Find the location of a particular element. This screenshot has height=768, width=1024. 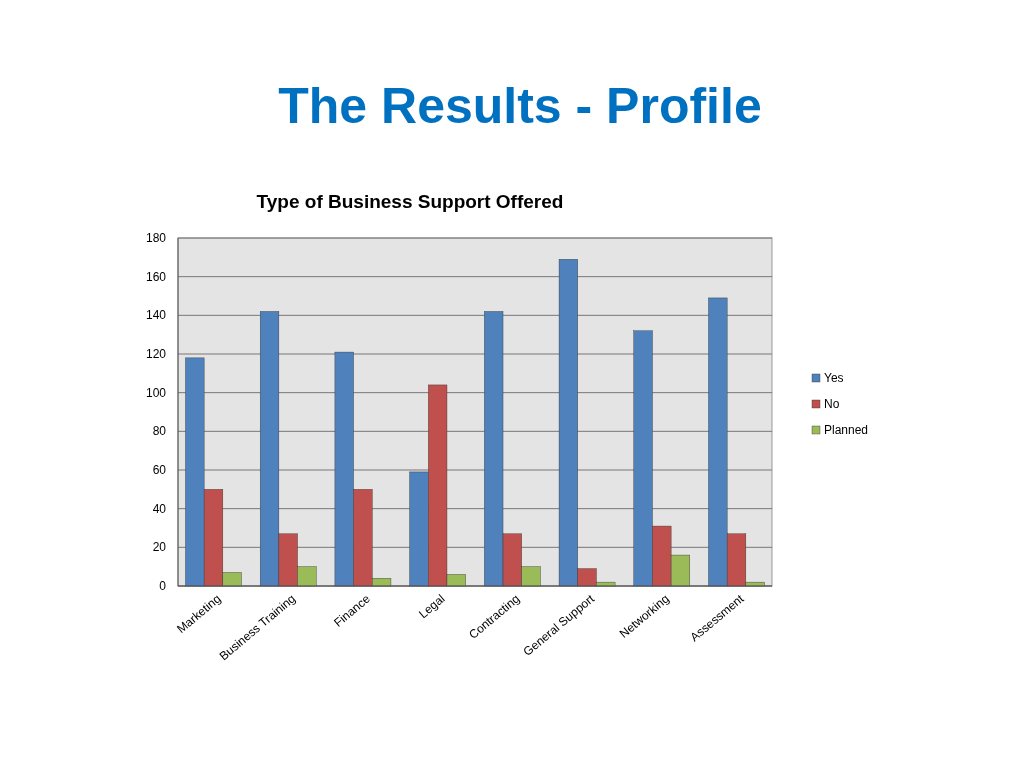

y-tick-label: 180 is located at coordinates (156, 238).